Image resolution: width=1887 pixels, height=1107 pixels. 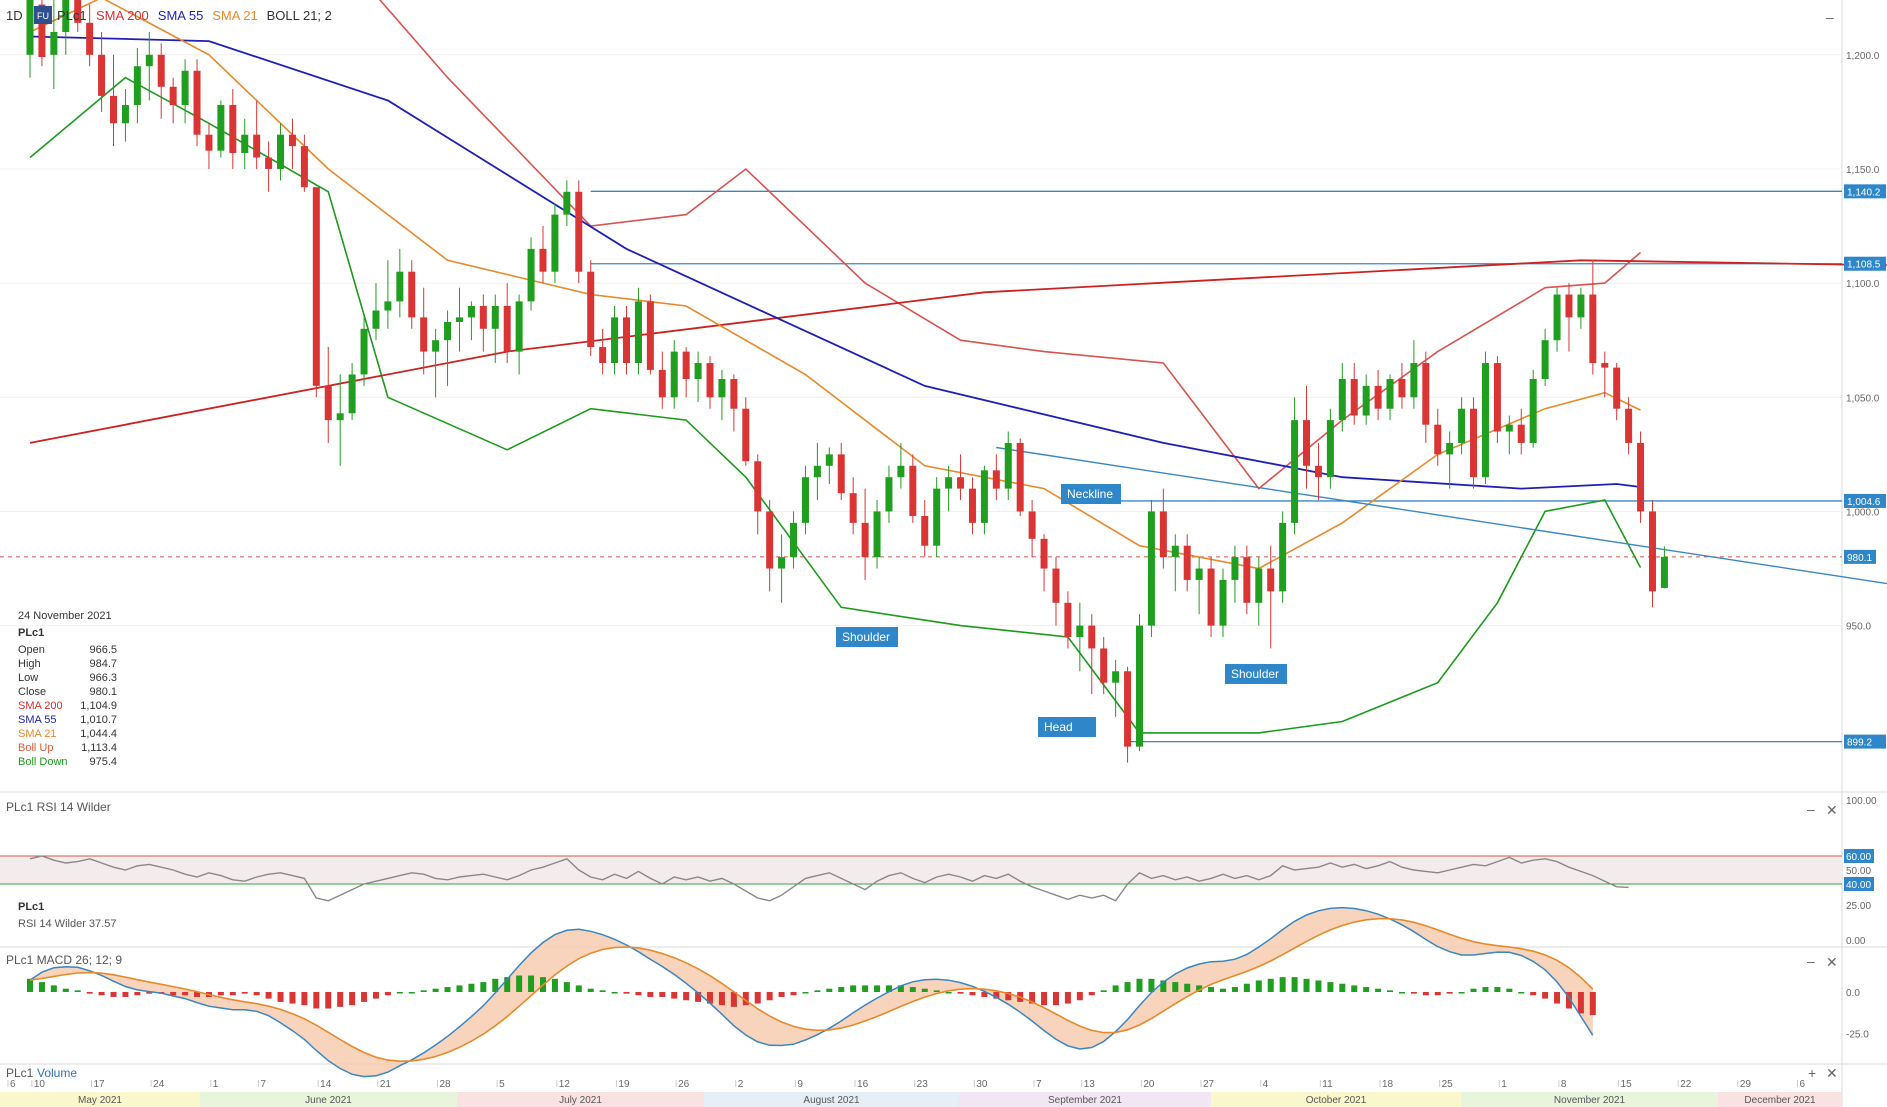 What do you see at coordinates (326, 1084) in the screenshot?
I see `x-tick-label: 14` at bounding box center [326, 1084].